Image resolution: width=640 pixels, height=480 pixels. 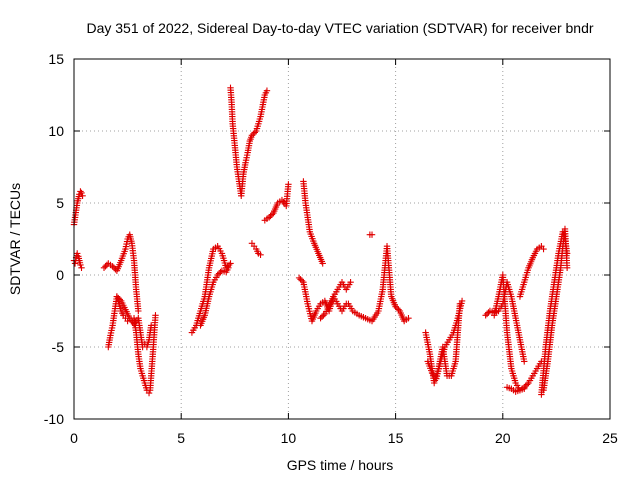 What do you see at coordinates (74, 438) in the screenshot?
I see `x-tick-label: 0` at bounding box center [74, 438].